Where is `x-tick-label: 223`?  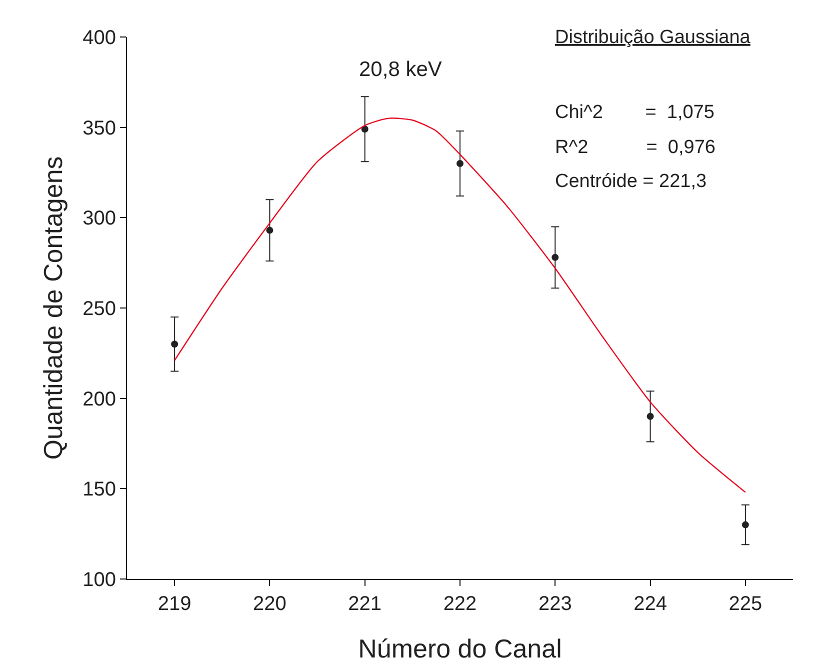
x-tick-label: 223 is located at coordinates (555, 604).